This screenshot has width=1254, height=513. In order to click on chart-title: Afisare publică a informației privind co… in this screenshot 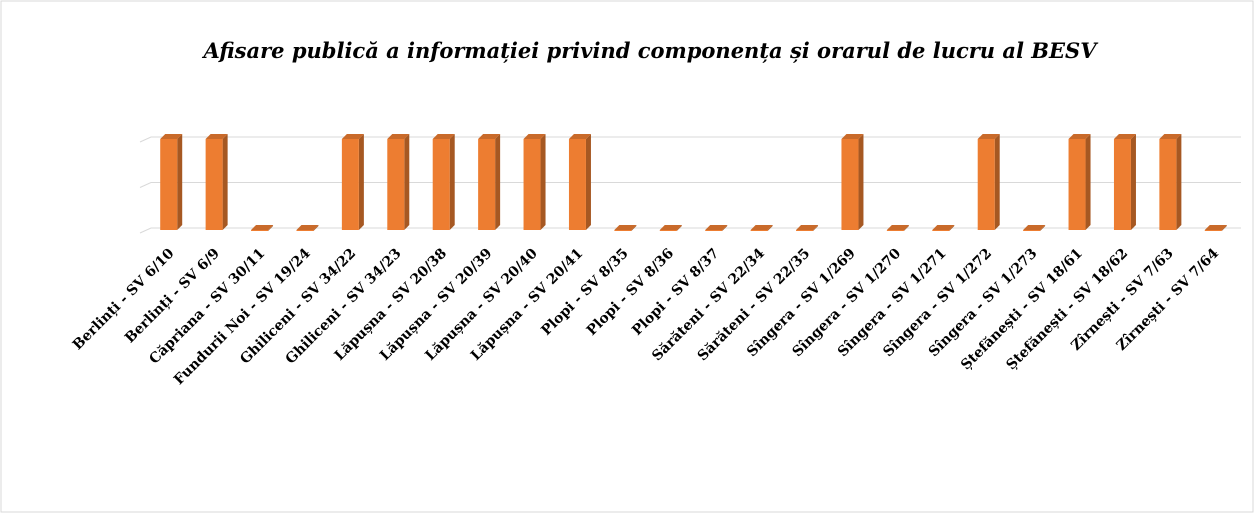, I will do `click(650, 50)`.